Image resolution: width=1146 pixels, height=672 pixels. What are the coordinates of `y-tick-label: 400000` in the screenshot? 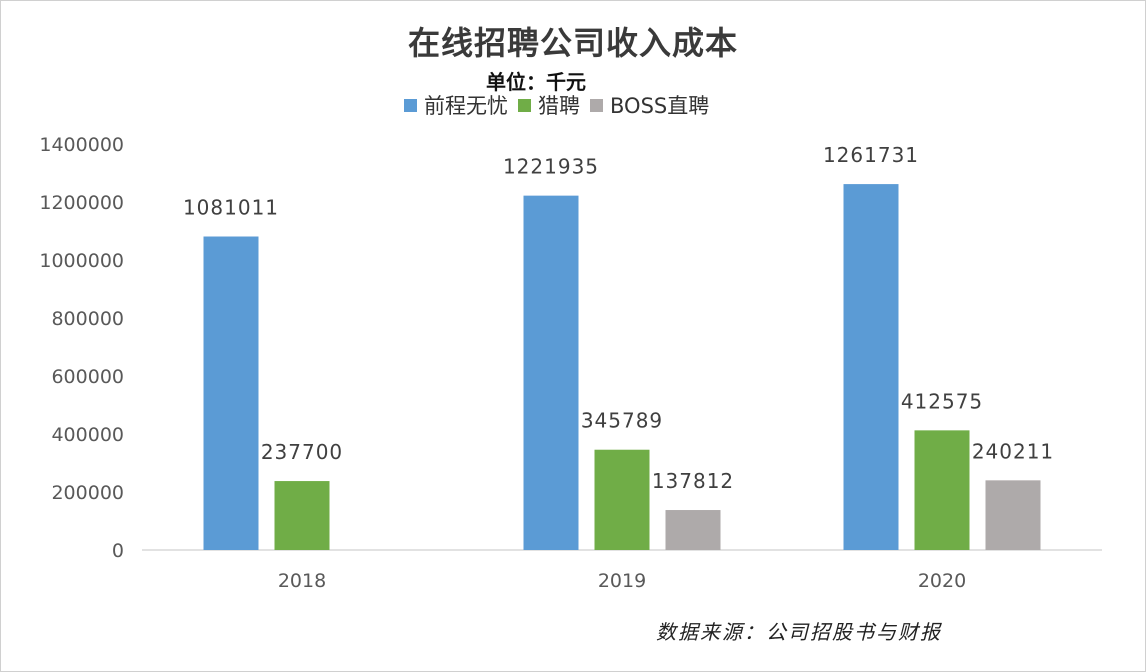 It's located at (87, 435).